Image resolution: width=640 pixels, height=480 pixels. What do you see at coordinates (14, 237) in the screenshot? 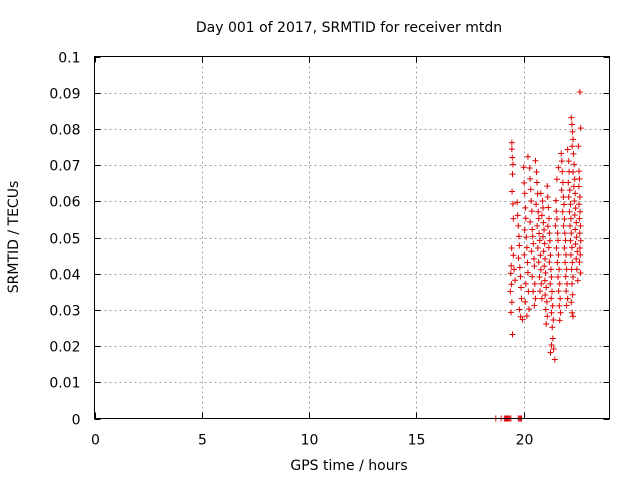
I see `y-axis-label: SRMTID / TECUs` at bounding box center [14, 237].